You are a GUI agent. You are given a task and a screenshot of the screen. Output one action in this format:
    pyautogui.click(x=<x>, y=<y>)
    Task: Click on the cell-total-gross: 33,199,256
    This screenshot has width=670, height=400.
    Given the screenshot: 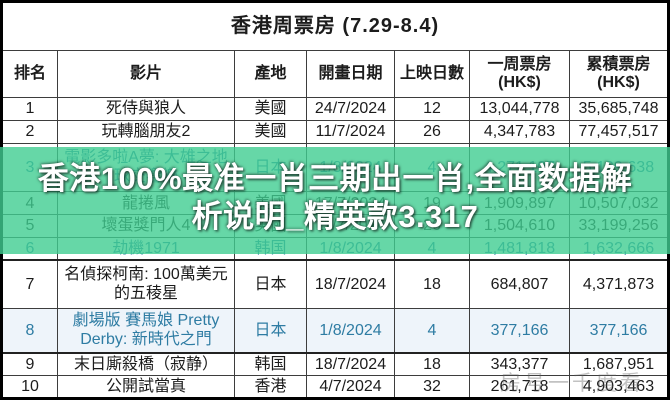 What is the action you would take?
    pyautogui.click(x=619, y=225)
    